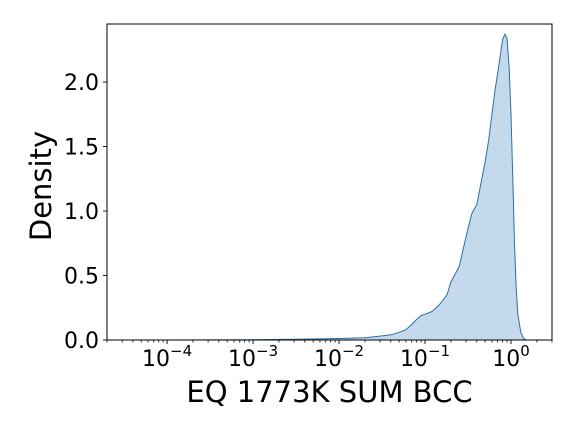  Describe the element at coordinates (253, 357) in the screenshot. I see `x-tick-label: 10⁻³` at that location.